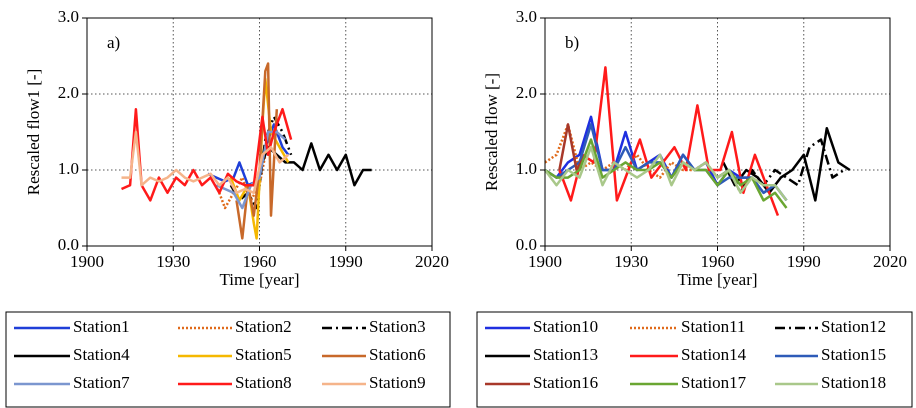 The height and width of the screenshot is (408, 916). What do you see at coordinates (397, 326) in the screenshot?
I see `legend-label: Station3` at bounding box center [397, 326].